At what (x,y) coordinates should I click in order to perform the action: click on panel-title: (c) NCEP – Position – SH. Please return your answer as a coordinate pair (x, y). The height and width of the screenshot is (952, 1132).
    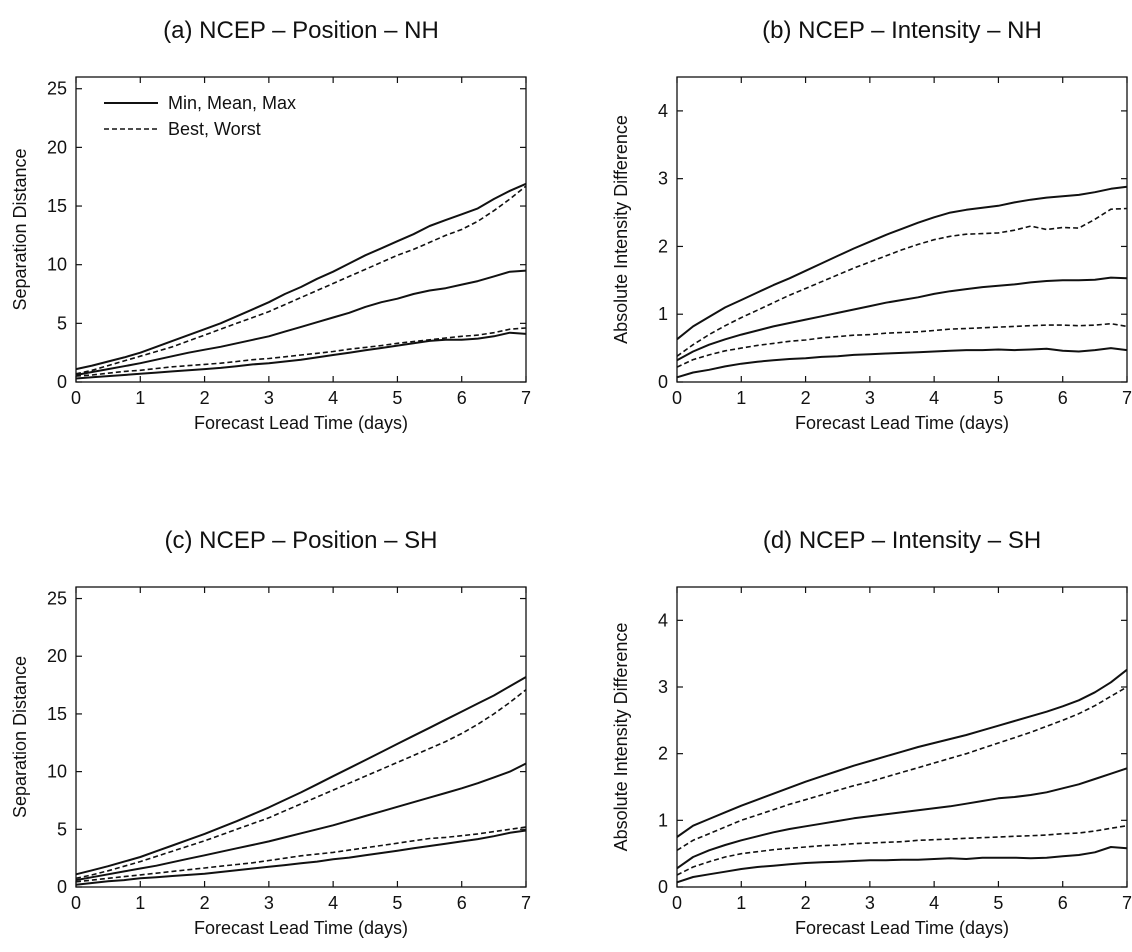
    Looking at the image, I should click on (301, 540).